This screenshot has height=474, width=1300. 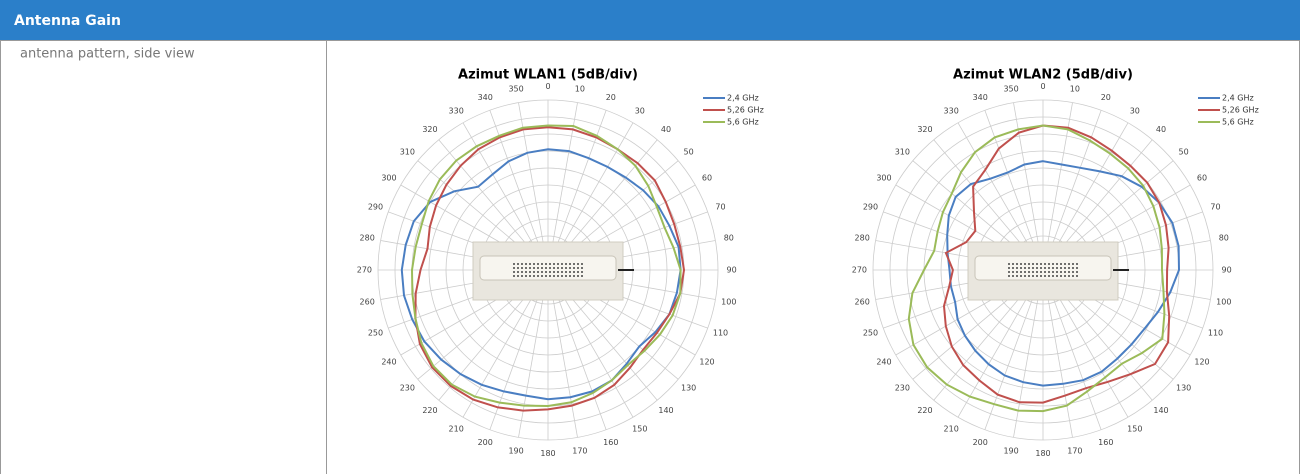 I want to click on angle-label: 90, so click(x=1227, y=270).